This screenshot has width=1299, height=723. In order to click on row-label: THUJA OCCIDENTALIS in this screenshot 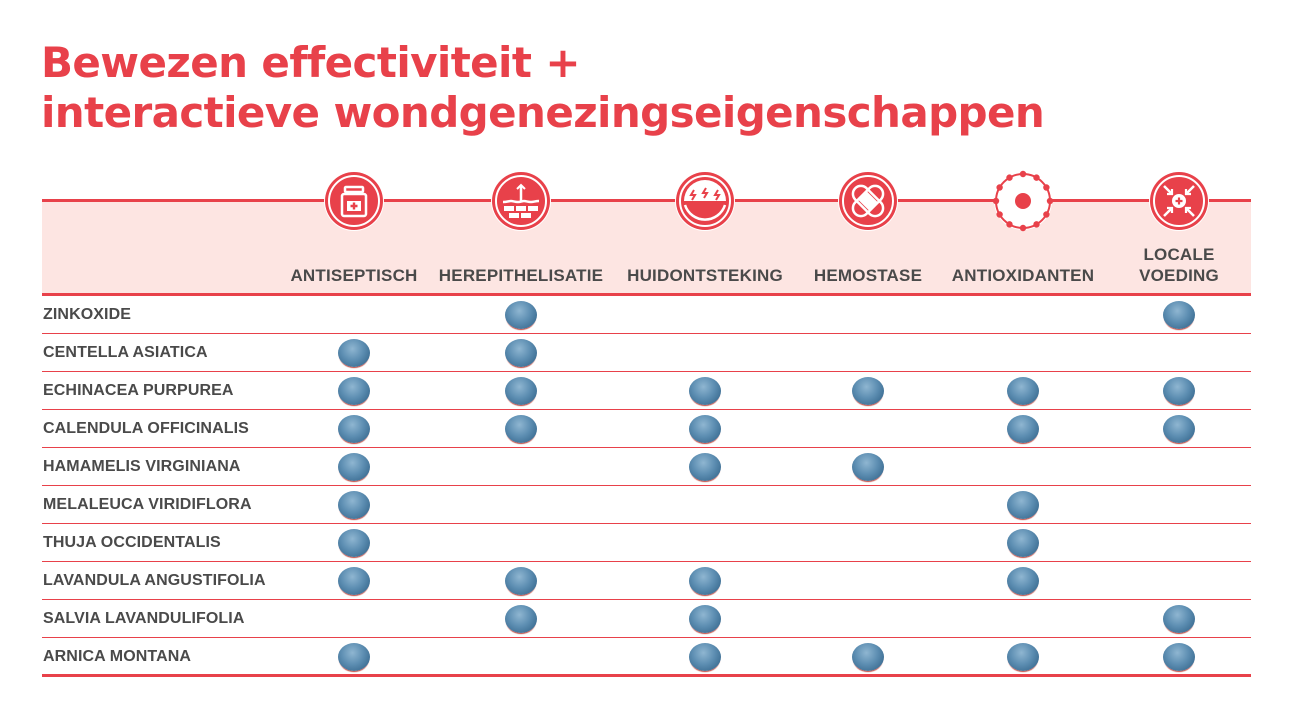, I will do `click(132, 542)`.